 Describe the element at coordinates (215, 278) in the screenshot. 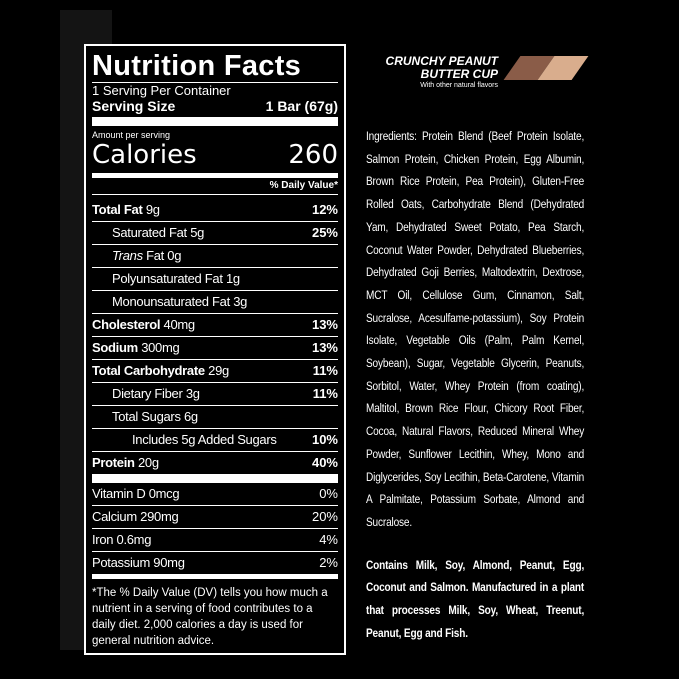

I see `nutrient-row: Polyunsaturated Fat 1g` at that location.